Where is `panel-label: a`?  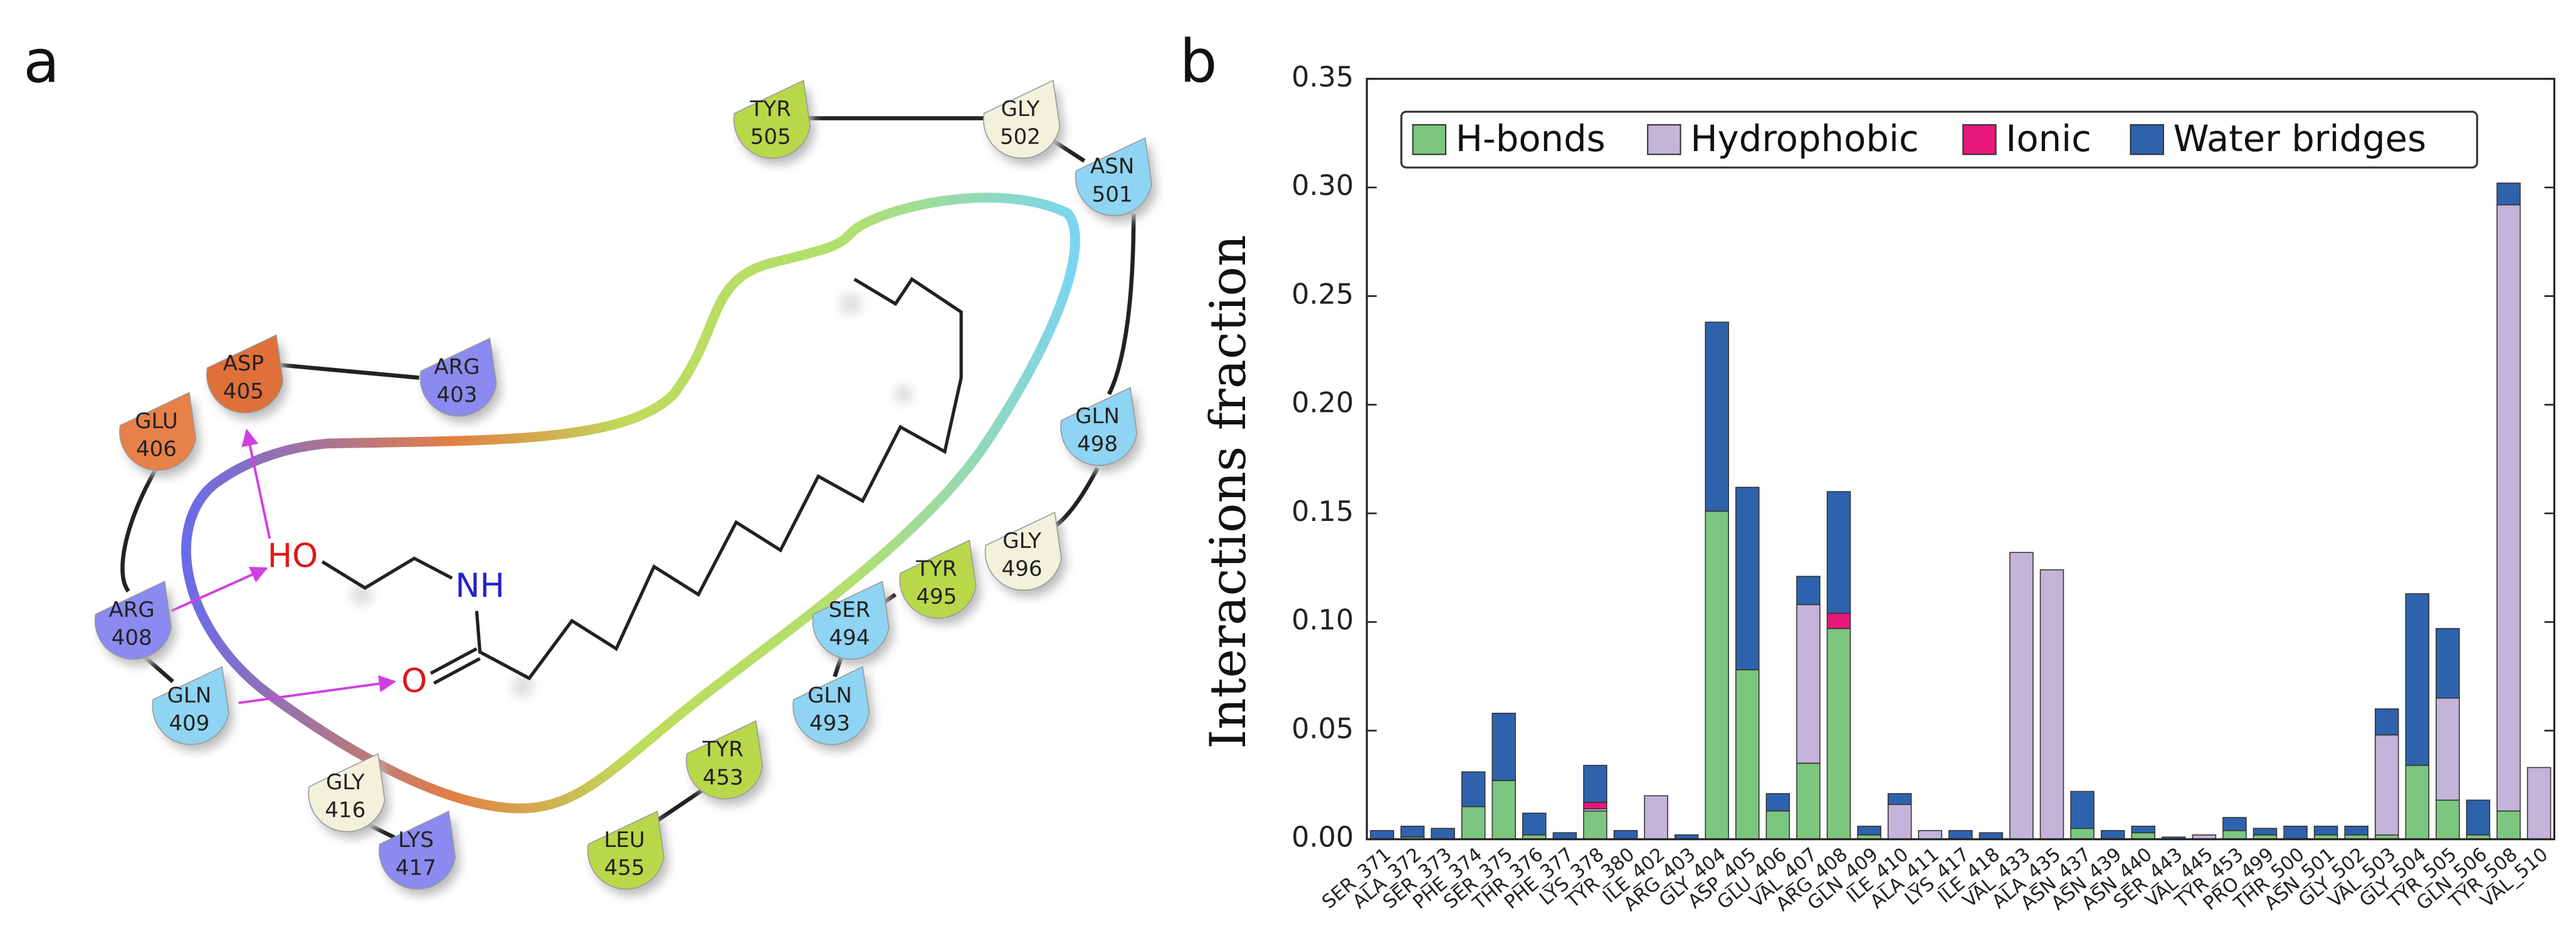
panel-label: a is located at coordinates (42, 62).